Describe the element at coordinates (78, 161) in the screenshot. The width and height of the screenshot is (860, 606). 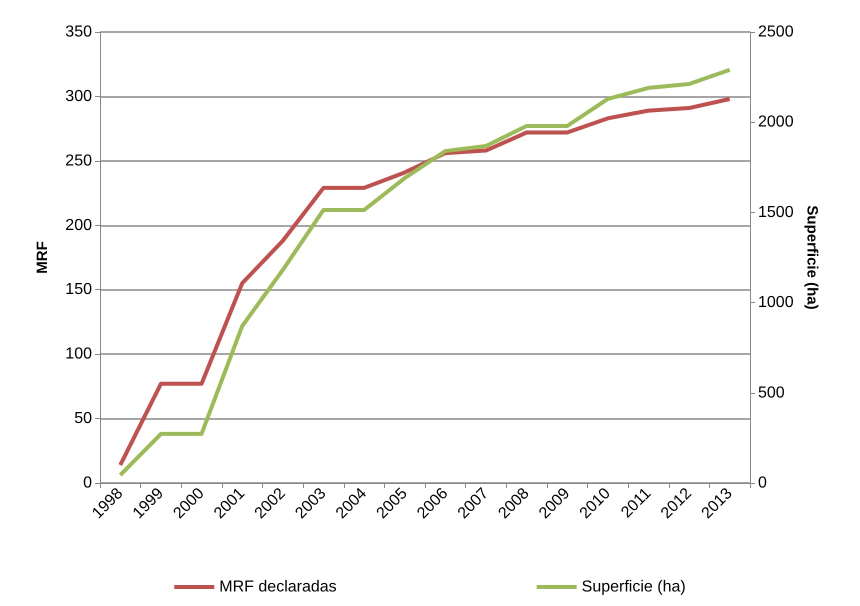
I see `y-tick-label: 250` at that location.